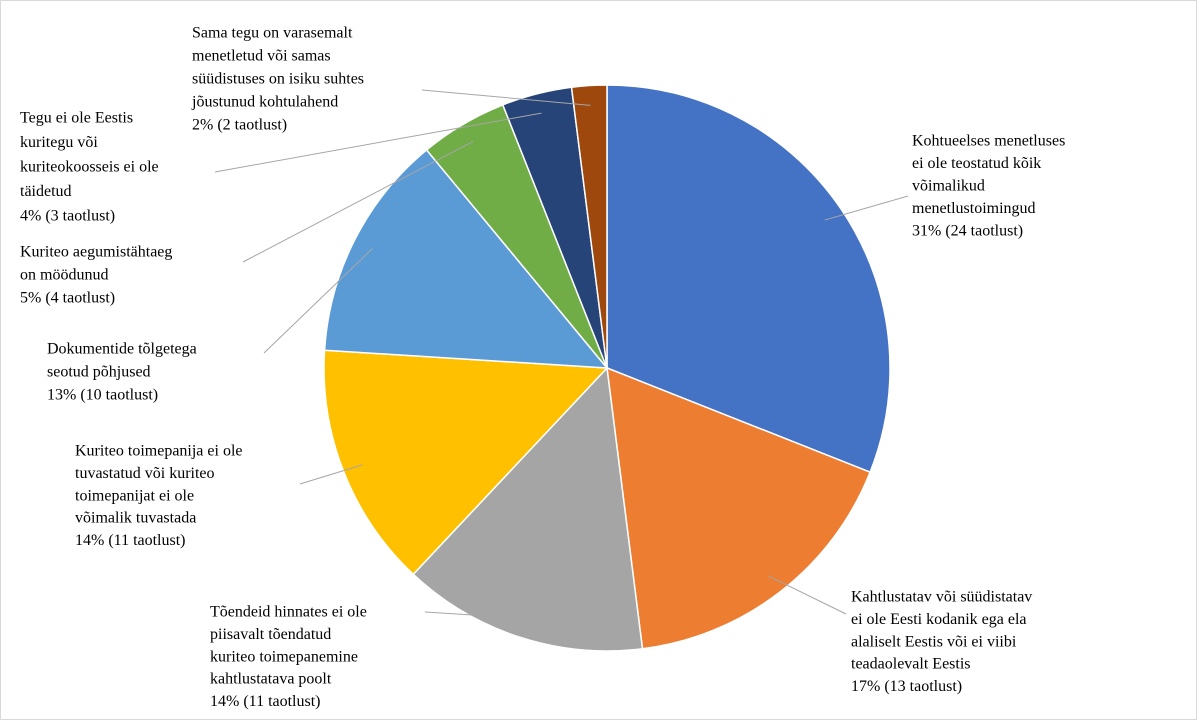 The width and height of the screenshot is (1197, 720). I want to click on data-label: menetlustoimingud, so click(974, 208).